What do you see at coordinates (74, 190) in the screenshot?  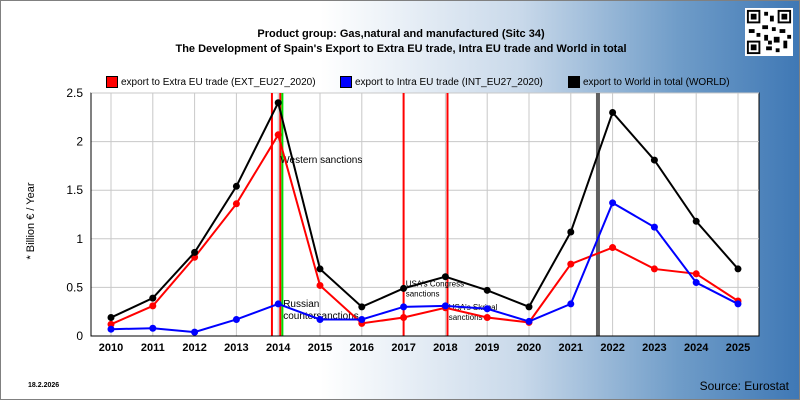 I see `y-tick-label: 1.5` at bounding box center [74, 190].